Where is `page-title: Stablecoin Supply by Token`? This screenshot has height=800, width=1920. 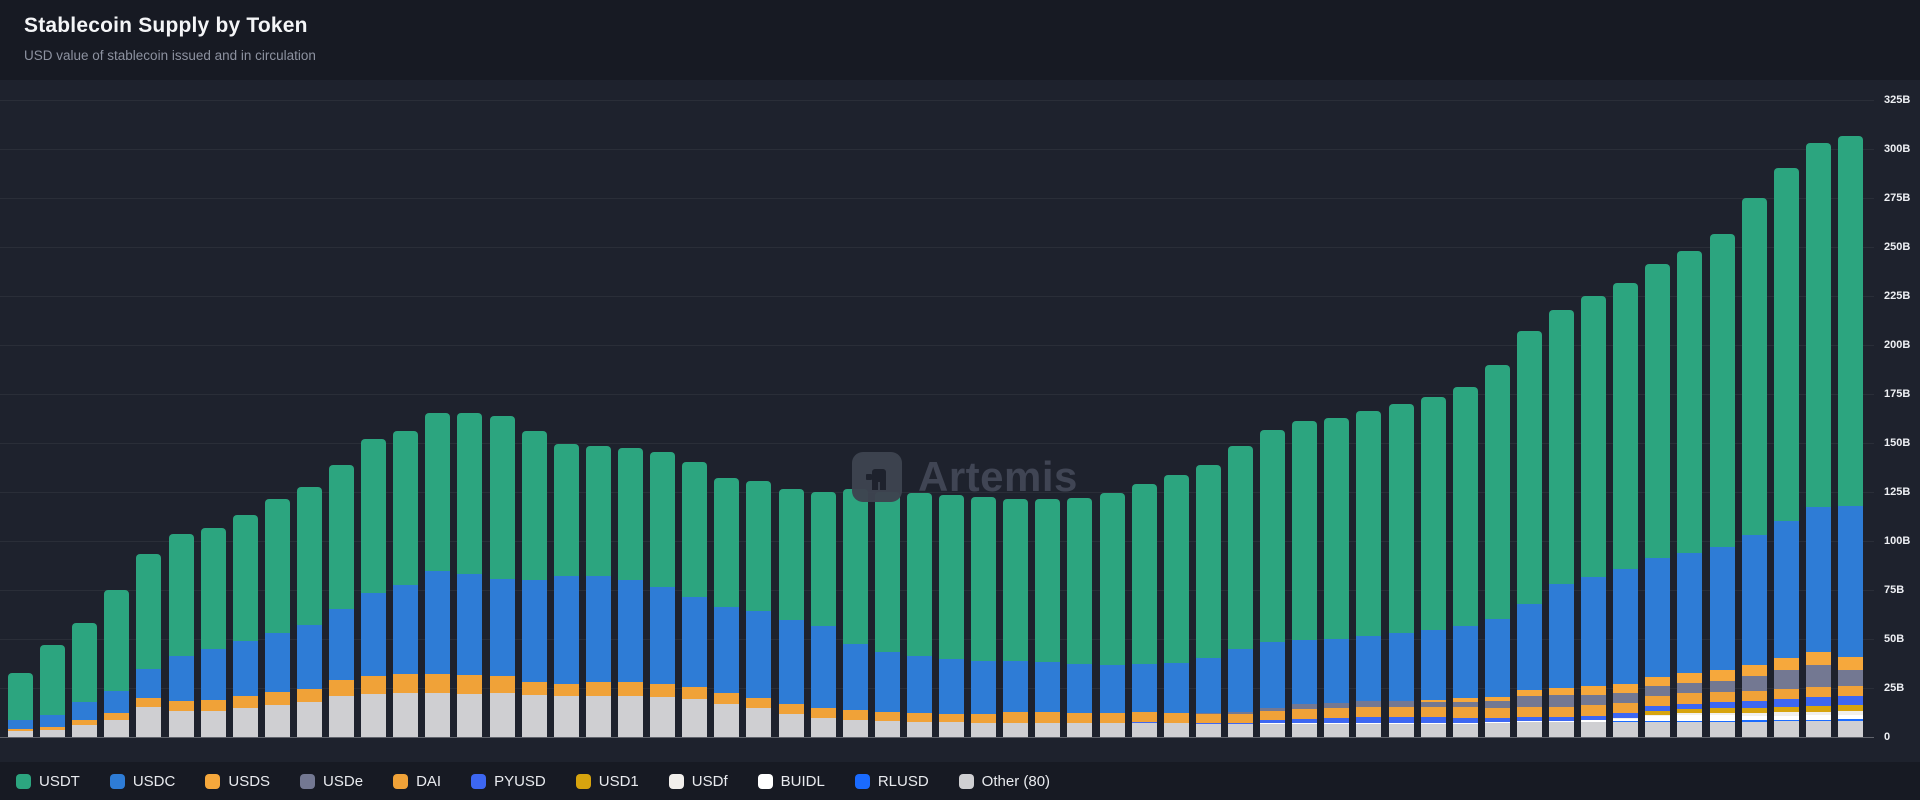 page-title: Stablecoin Supply by Token is located at coordinates (166, 25).